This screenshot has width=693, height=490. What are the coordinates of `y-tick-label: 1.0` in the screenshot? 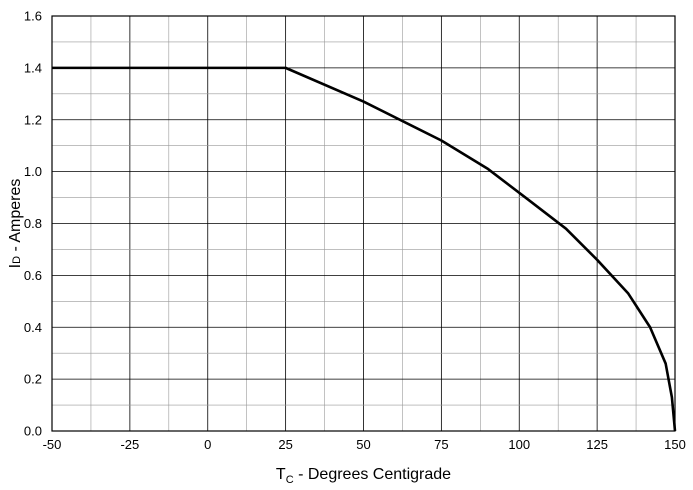 It's located at (33, 171).